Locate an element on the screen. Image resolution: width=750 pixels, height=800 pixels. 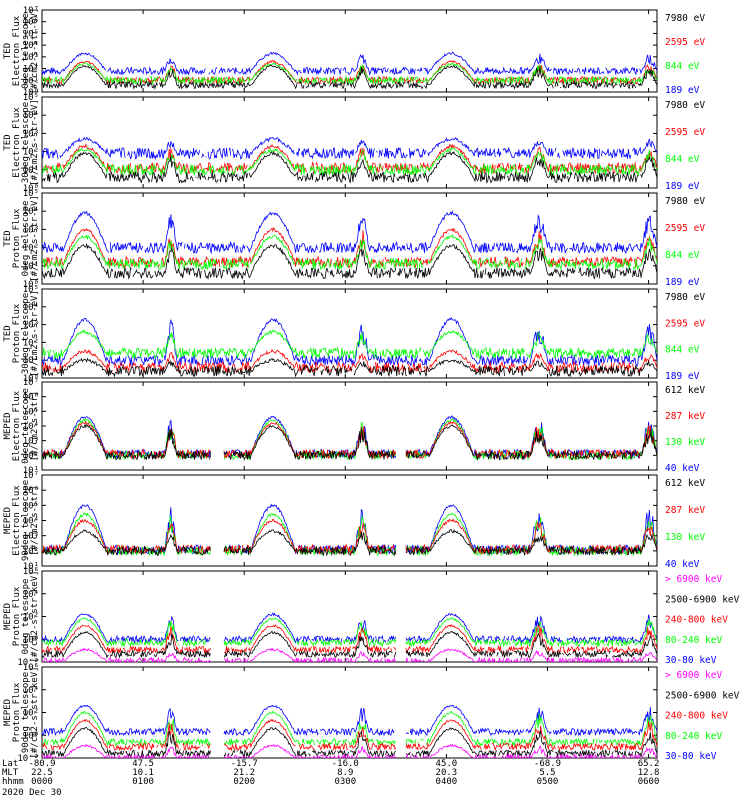
y-axis-label-line: [#/cm2-s-str-eV] is located at coordinates (35, 142).